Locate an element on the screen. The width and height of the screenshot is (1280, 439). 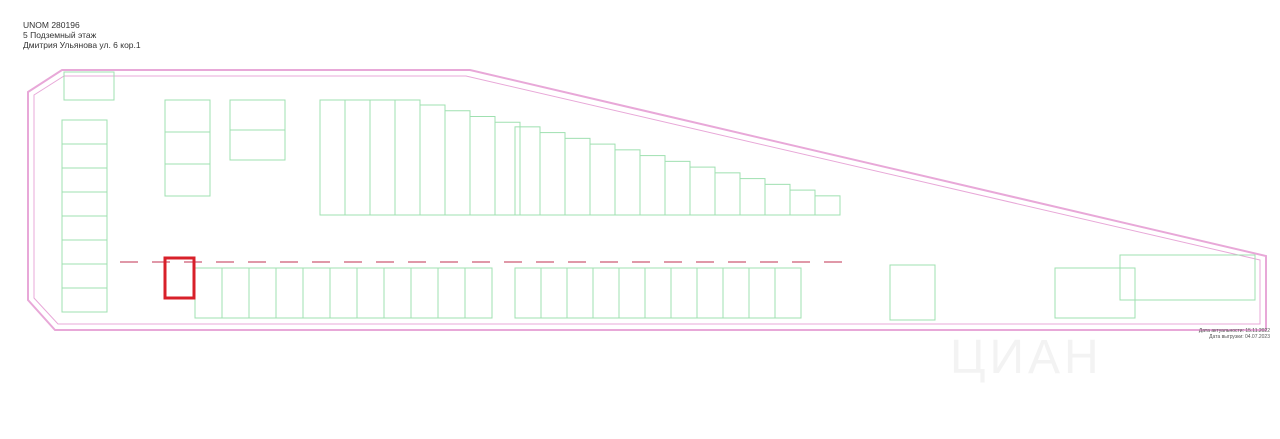
address-label: Дмитрия Ульянова ул. 6 кор.1 is located at coordinates (82, 45).